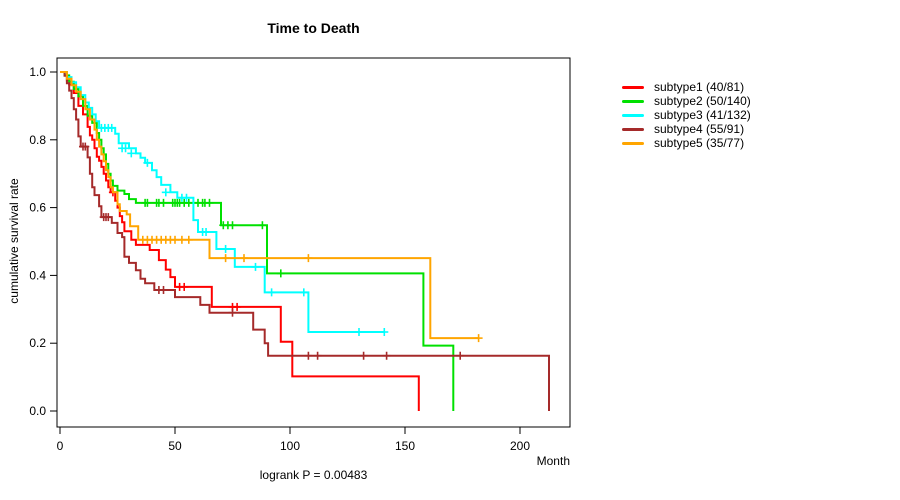 Image resolution: width=900 pixels, height=500 pixels. What do you see at coordinates (37, 343) in the screenshot?
I see `y-tick-label: 0.2` at bounding box center [37, 343].